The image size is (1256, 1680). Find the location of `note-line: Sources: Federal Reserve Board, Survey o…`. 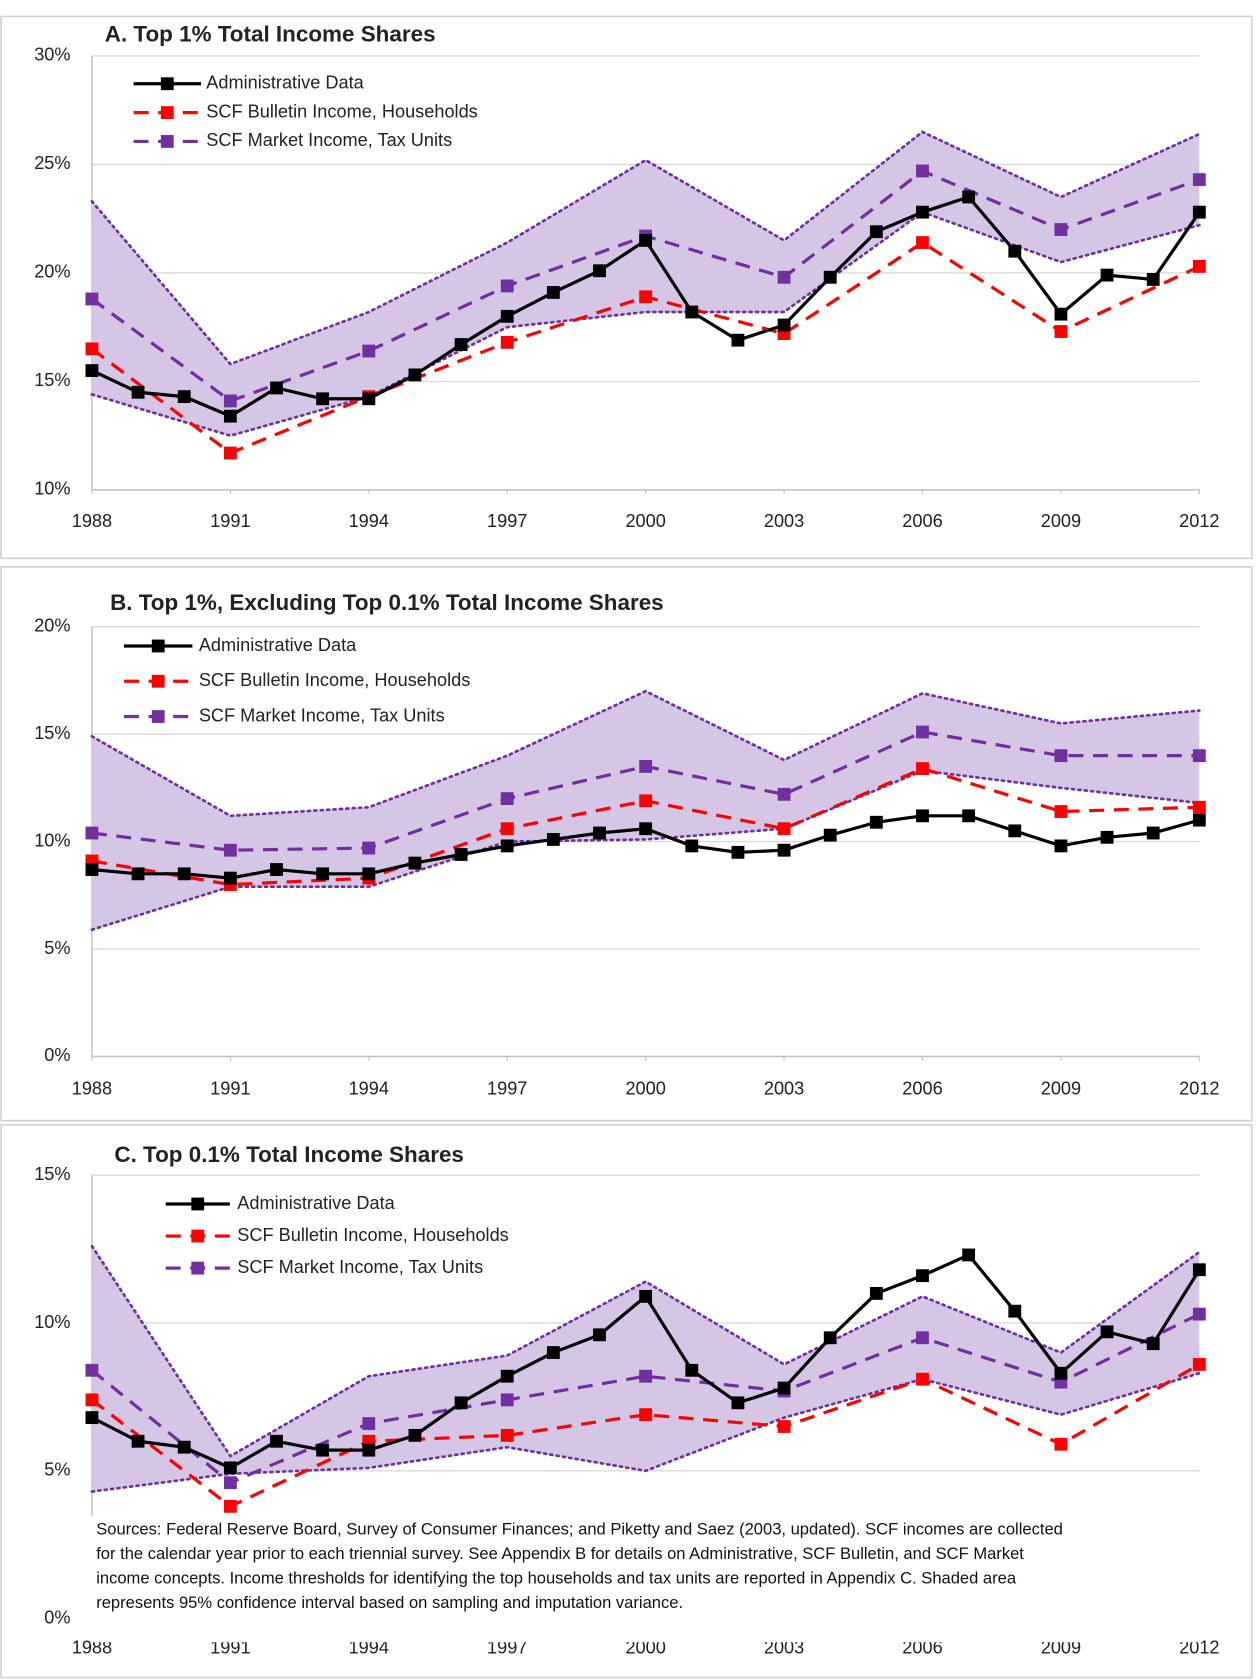

note-line: Sources: Federal Reserve Board, Survey o… is located at coordinates (579, 1528).